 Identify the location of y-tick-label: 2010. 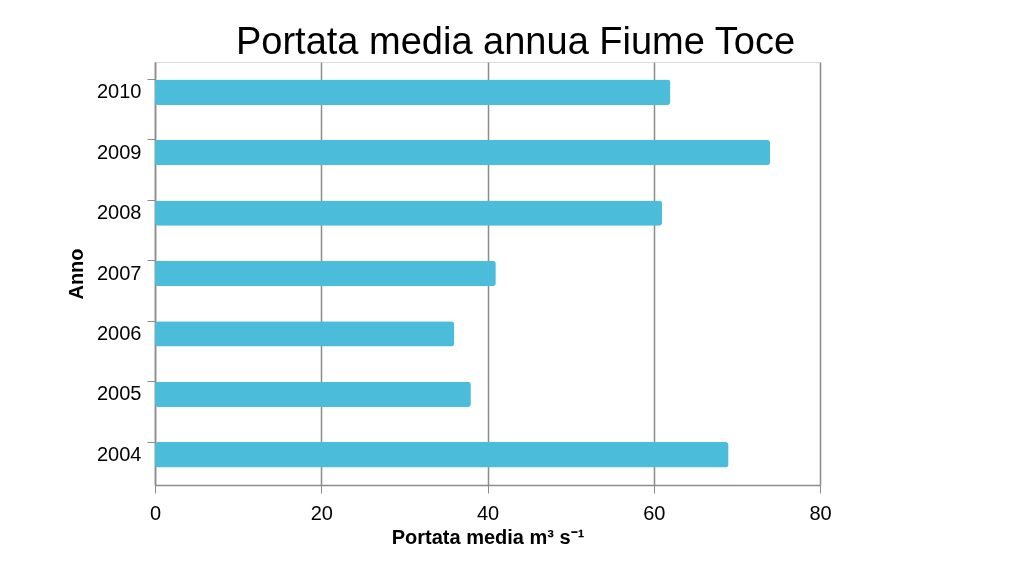
(119, 91).